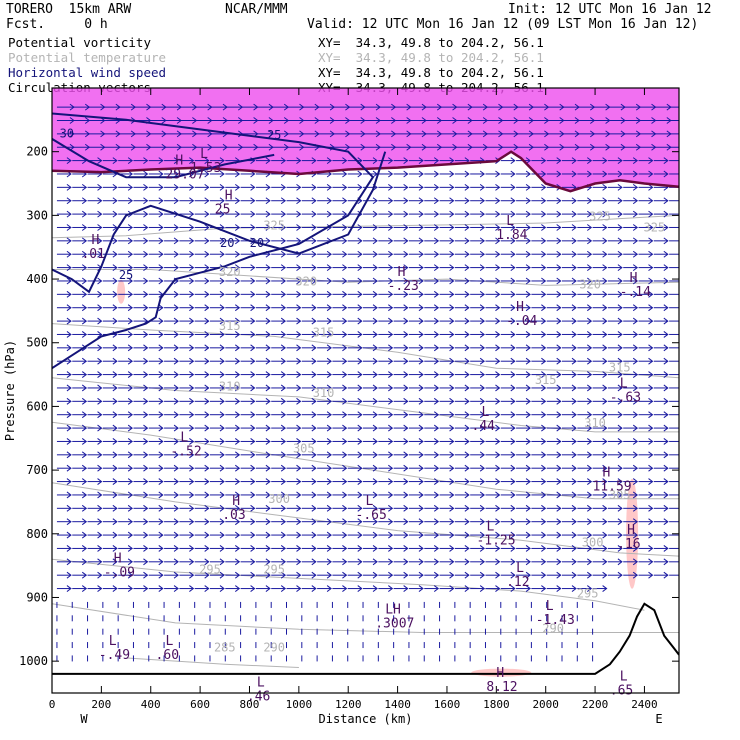 The width and height of the screenshot is (740, 740). Describe the element at coordinates (394, 623) in the screenshot. I see `extremum-value: .3007` at that location.